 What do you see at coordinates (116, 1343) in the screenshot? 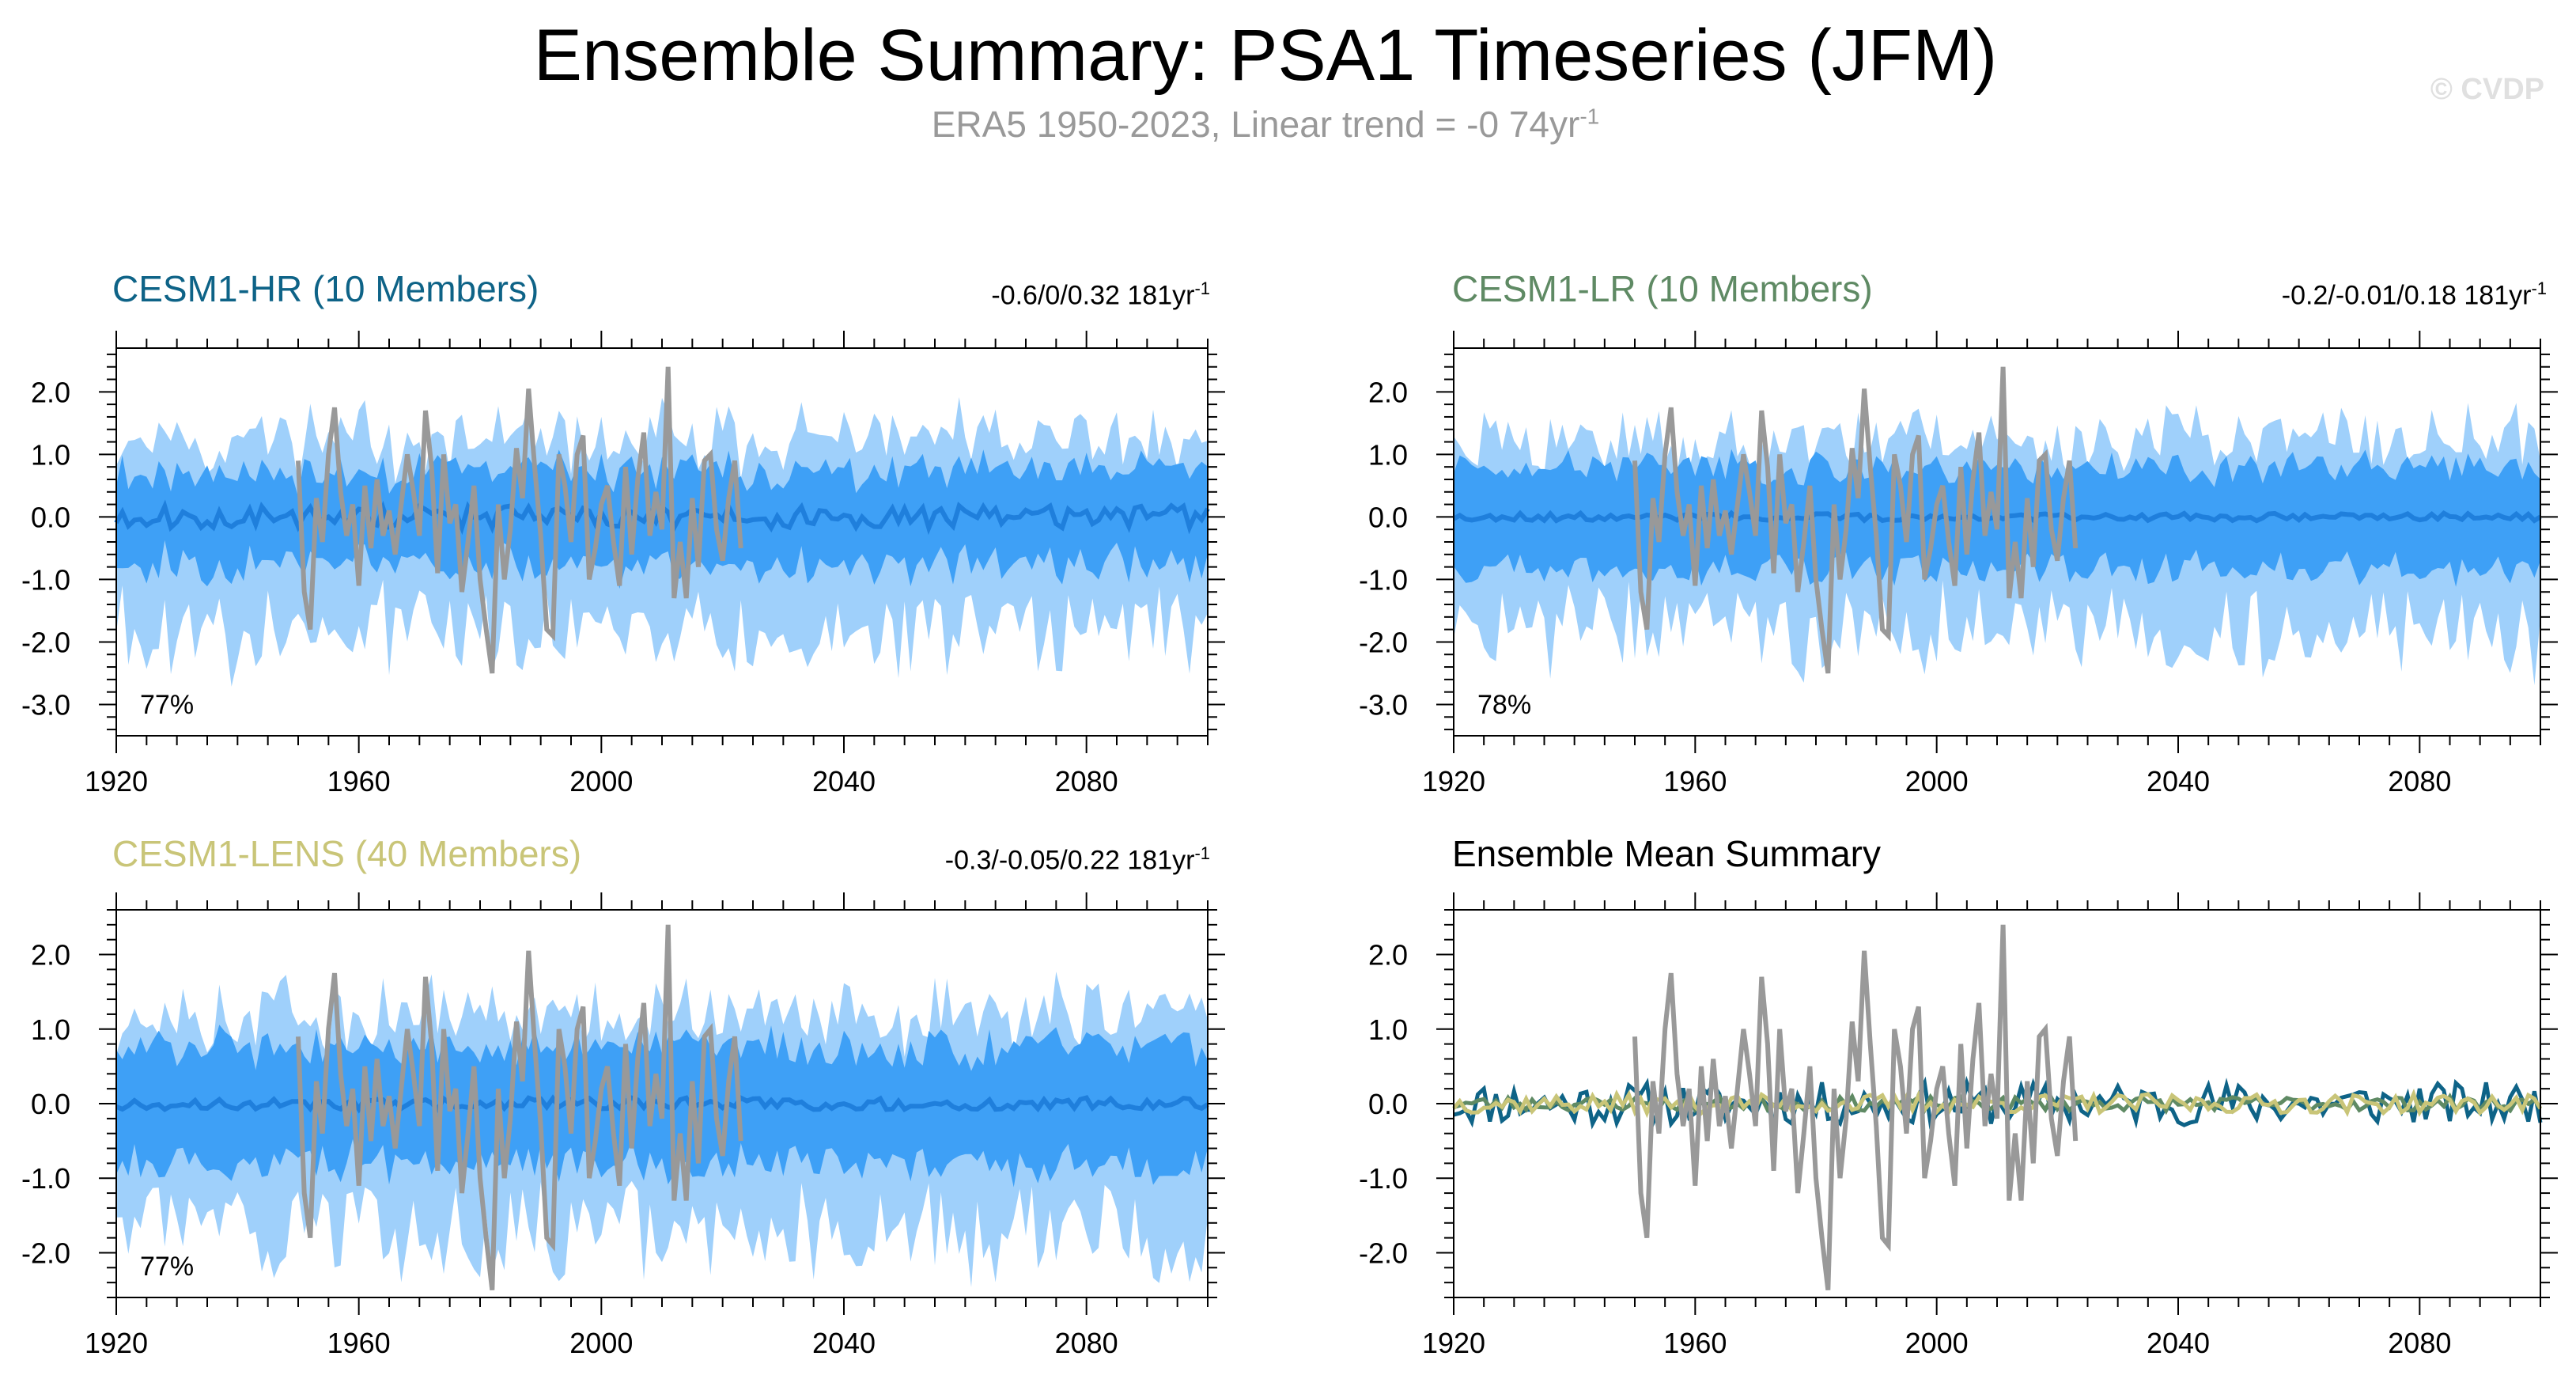
I see `x-tick-label-lens: 1920` at bounding box center [116, 1343].